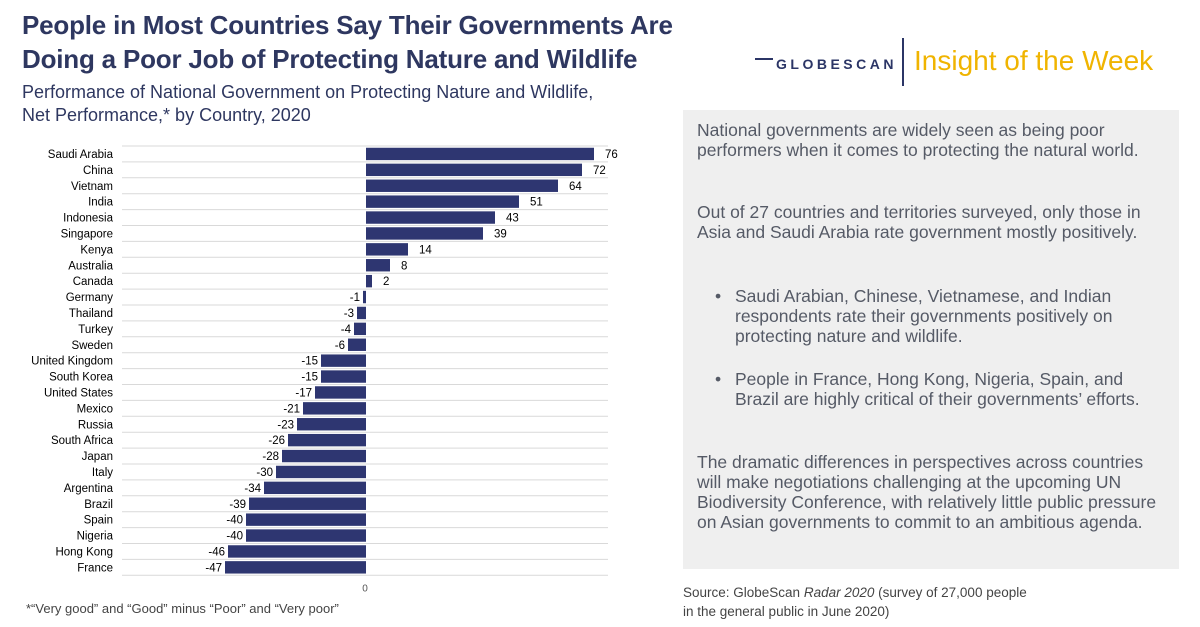 The height and width of the screenshot is (627, 1200). What do you see at coordinates (72, 362) in the screenshot?
I see `category-label: United Kingdom` at bounding box center [72, 362].